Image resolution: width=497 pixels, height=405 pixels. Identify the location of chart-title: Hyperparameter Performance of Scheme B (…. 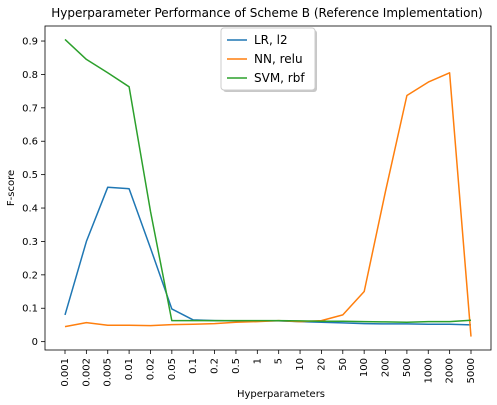
(267, 13).